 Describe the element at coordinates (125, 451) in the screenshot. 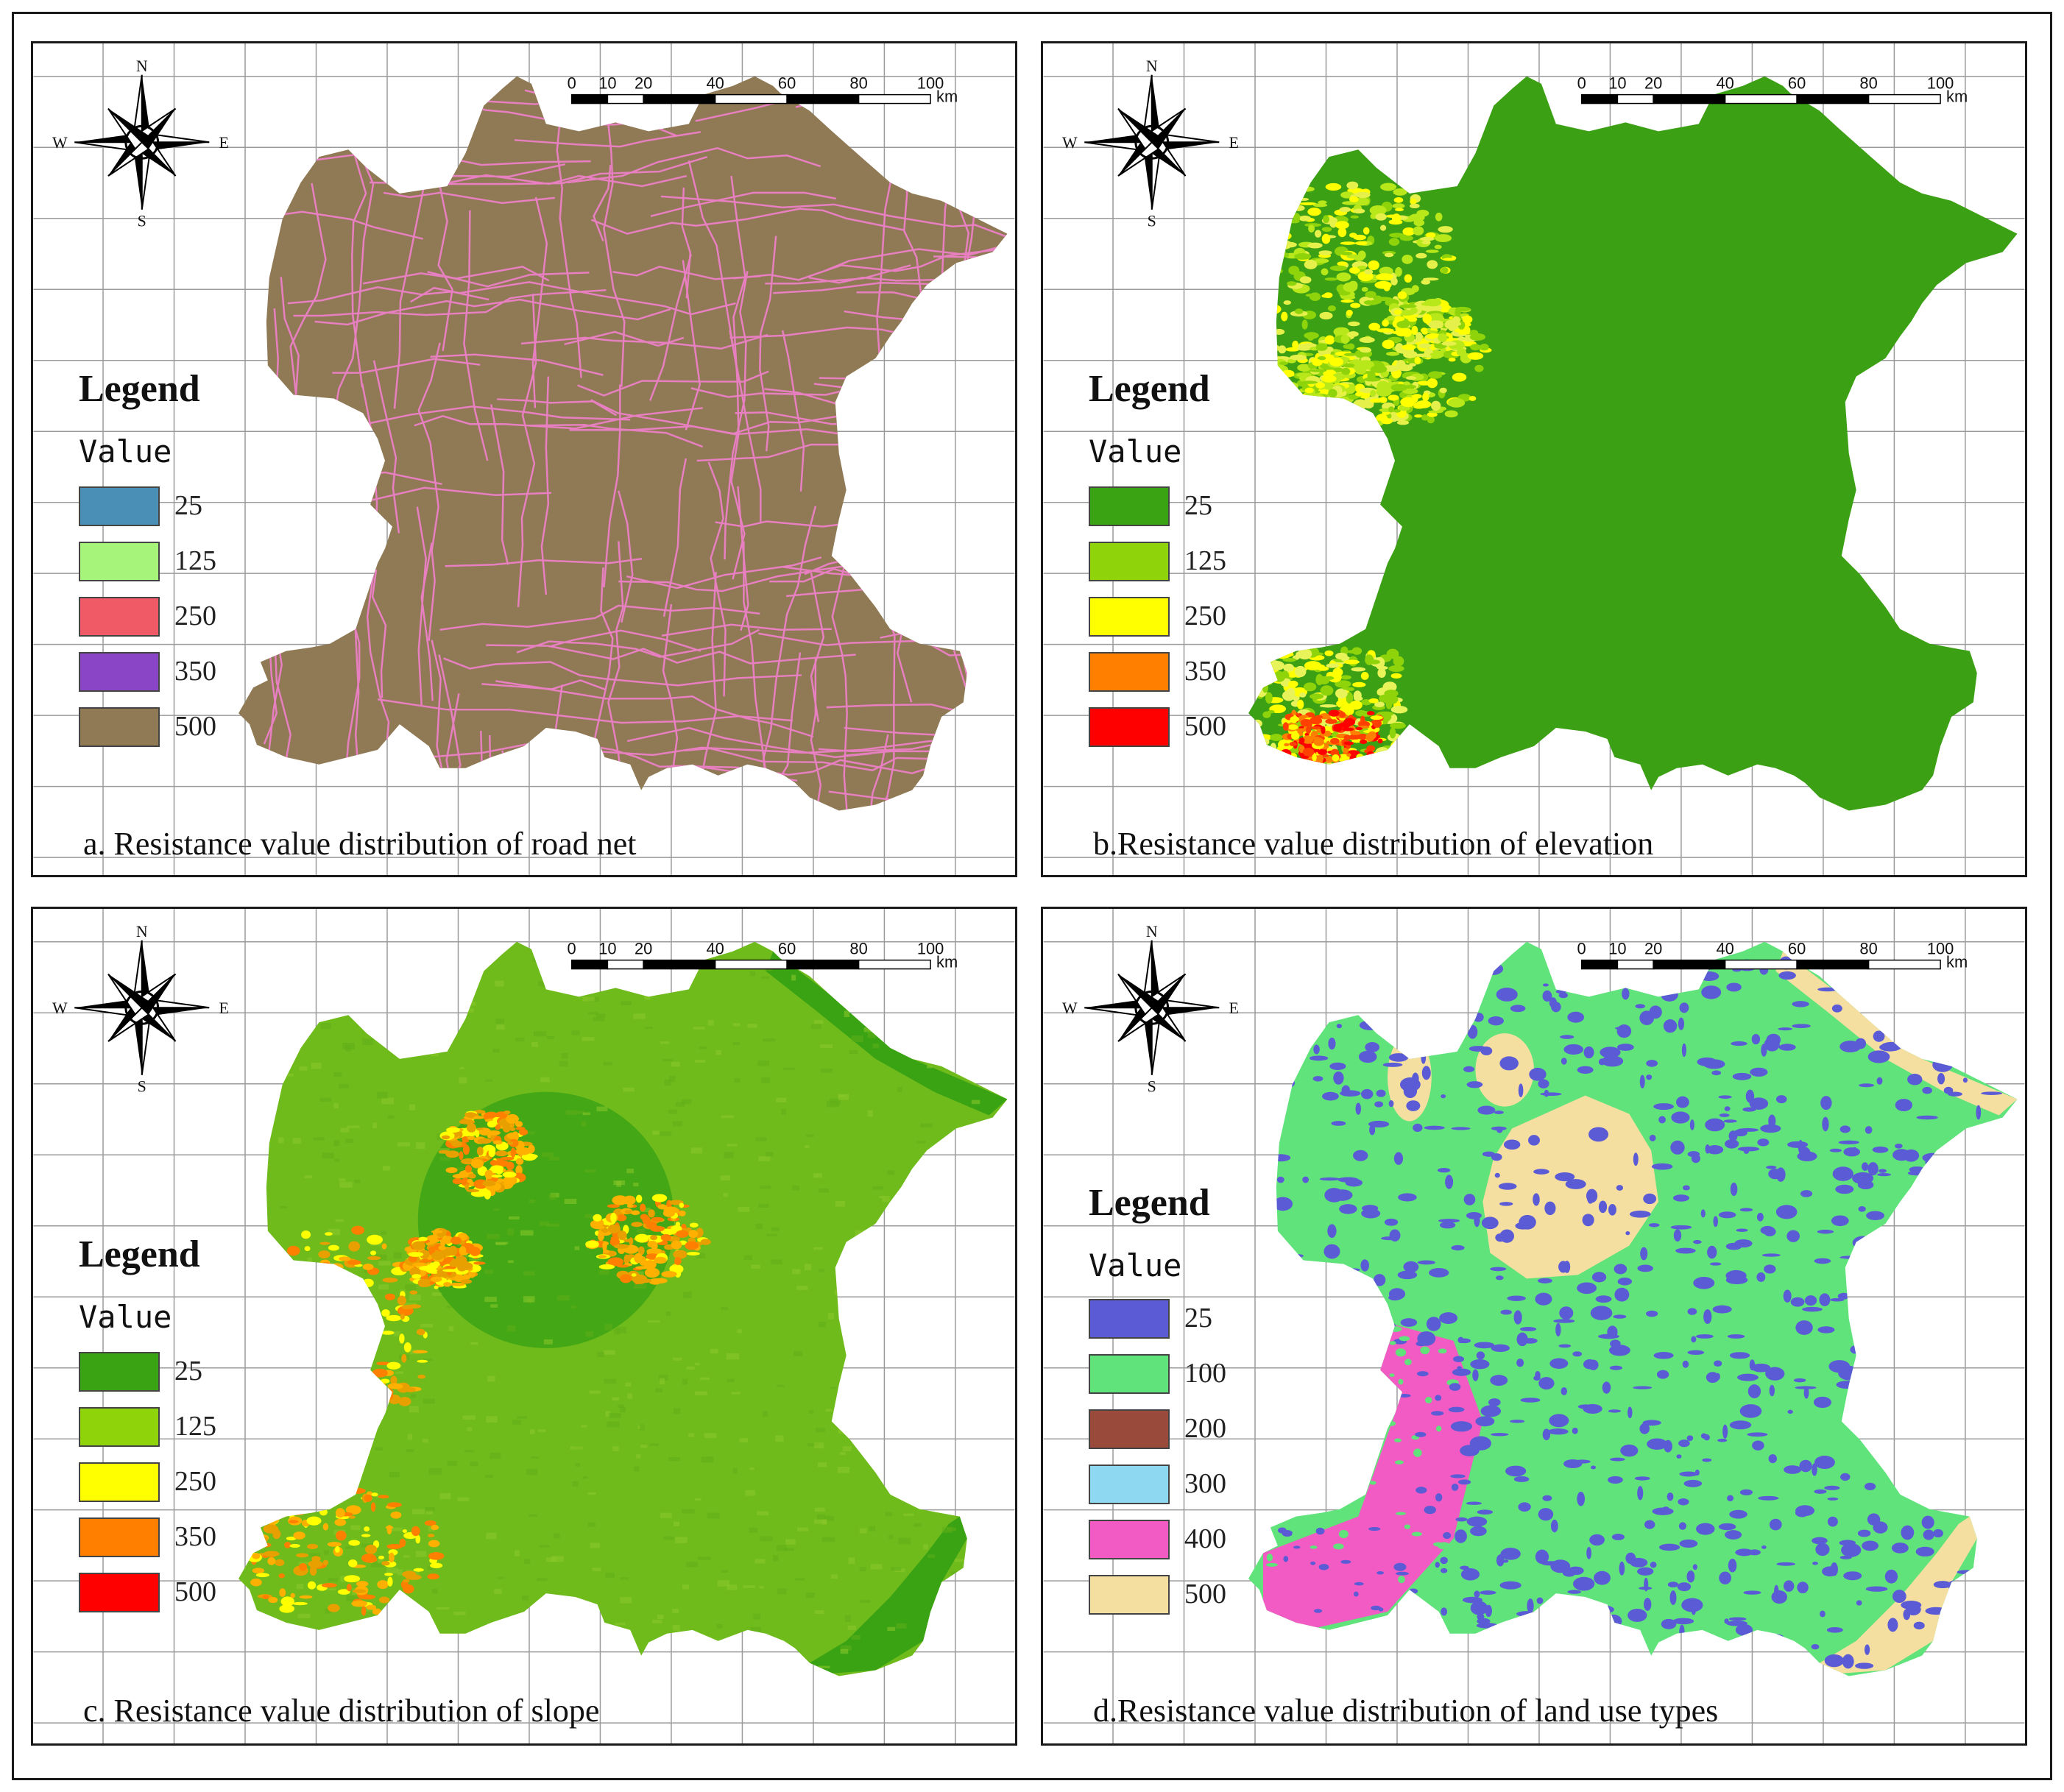

I see `legend-subtitle: Value` at that location.